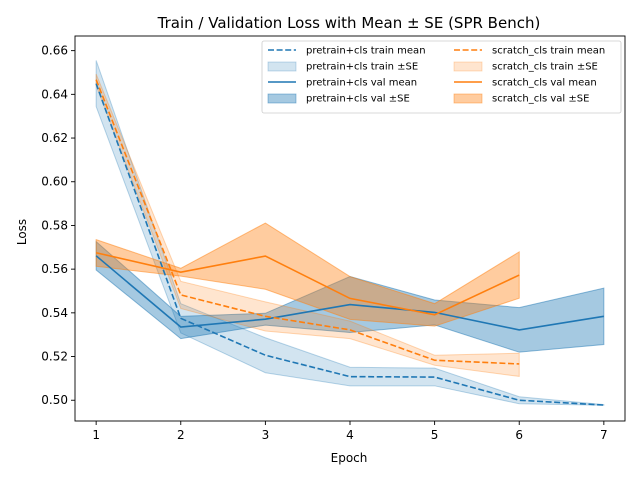  Describe the element at coordinates (361, 83) in the screenshot. I see `legend-label: pretrain+cls val mean` at that location.